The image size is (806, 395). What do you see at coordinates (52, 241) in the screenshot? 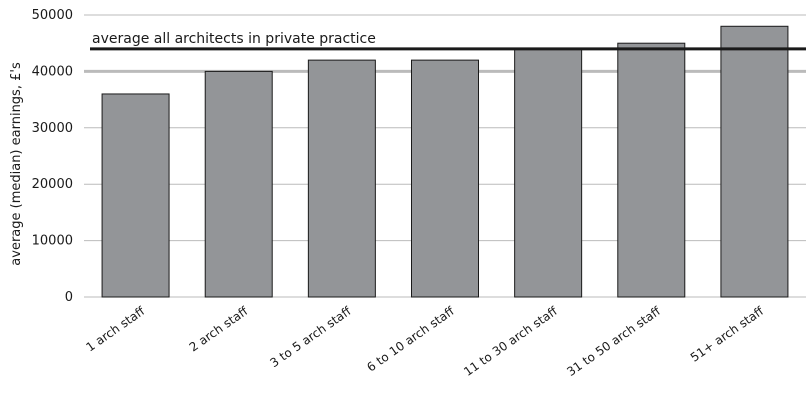
I see `y-tick-label: 10000` at bounding box center [52, 241].